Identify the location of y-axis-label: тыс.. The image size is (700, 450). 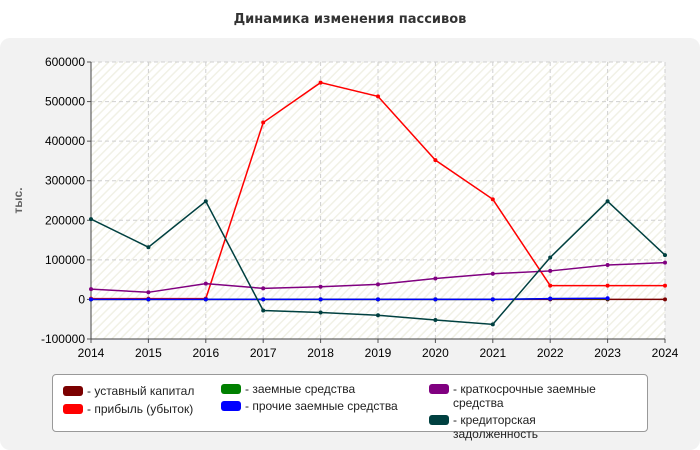
(18, 200).